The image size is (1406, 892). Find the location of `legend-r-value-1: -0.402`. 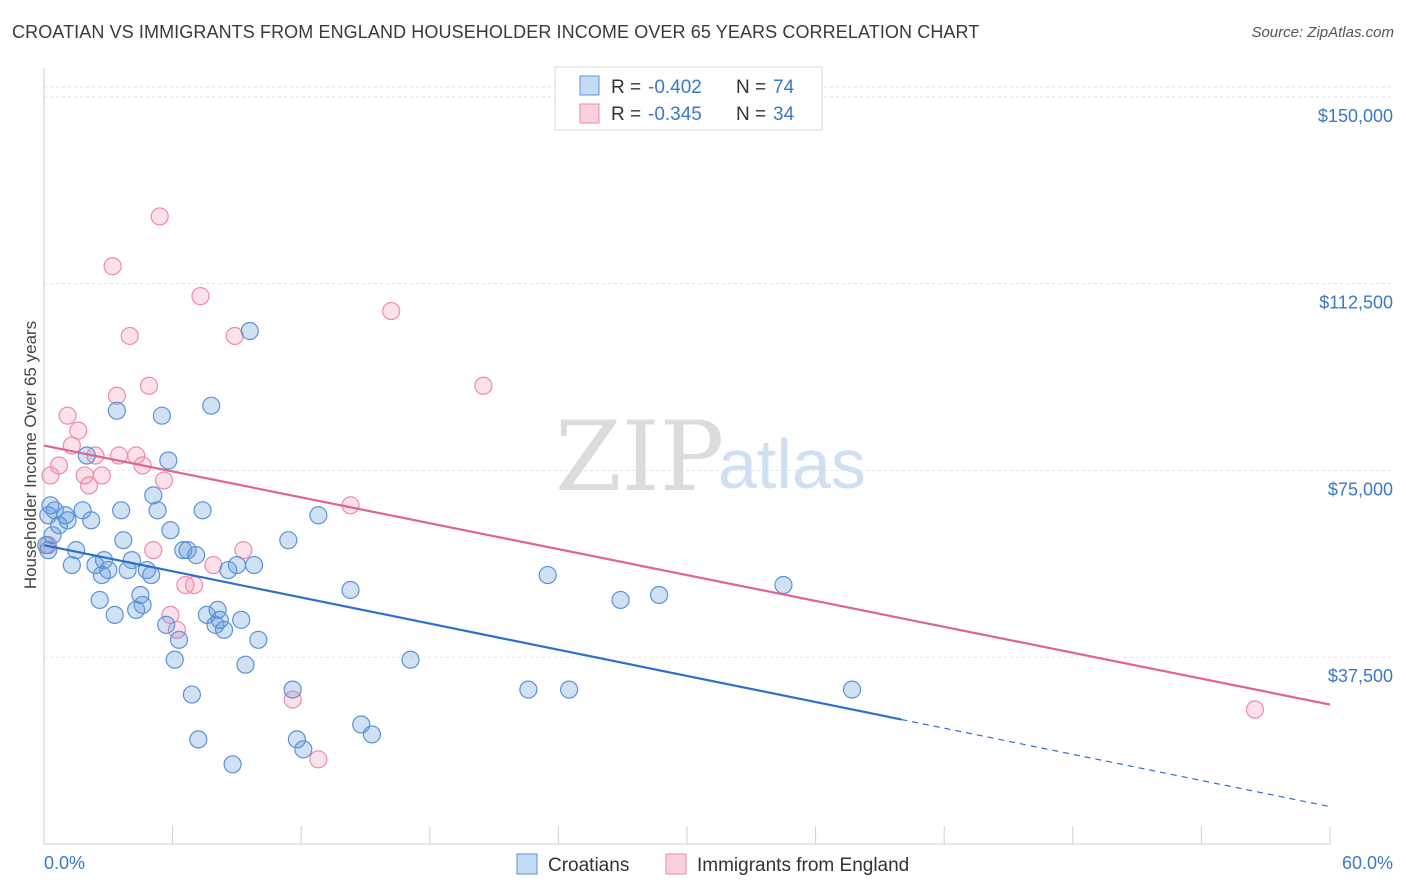

legend-r-value-1: -0.402 is located at coordinates (675, 87).